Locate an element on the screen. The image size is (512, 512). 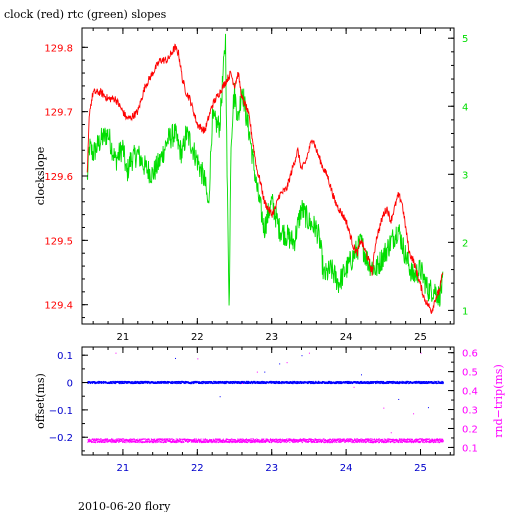
y-tick-label: −0.1 is located at coordinates (61, 411).